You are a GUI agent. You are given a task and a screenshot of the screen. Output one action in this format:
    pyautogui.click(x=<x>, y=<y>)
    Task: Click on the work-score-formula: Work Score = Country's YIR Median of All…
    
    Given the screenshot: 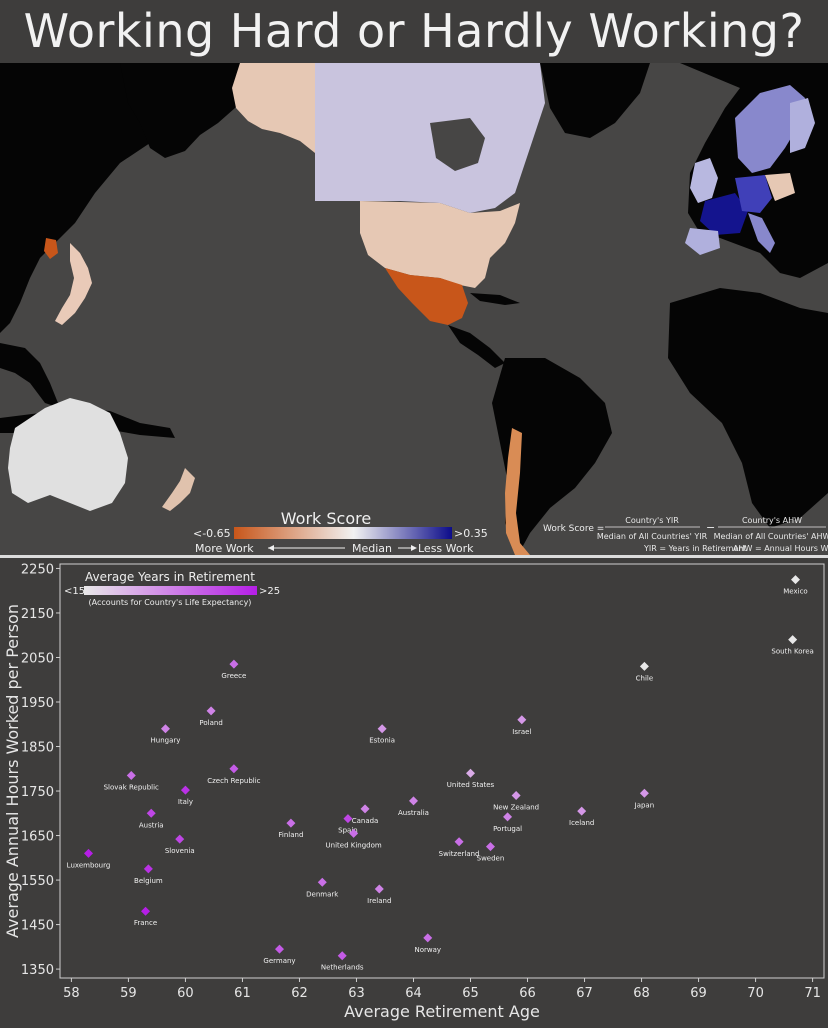 What is the action you would take?
    pyautogui.click(x=685, y=534)
    